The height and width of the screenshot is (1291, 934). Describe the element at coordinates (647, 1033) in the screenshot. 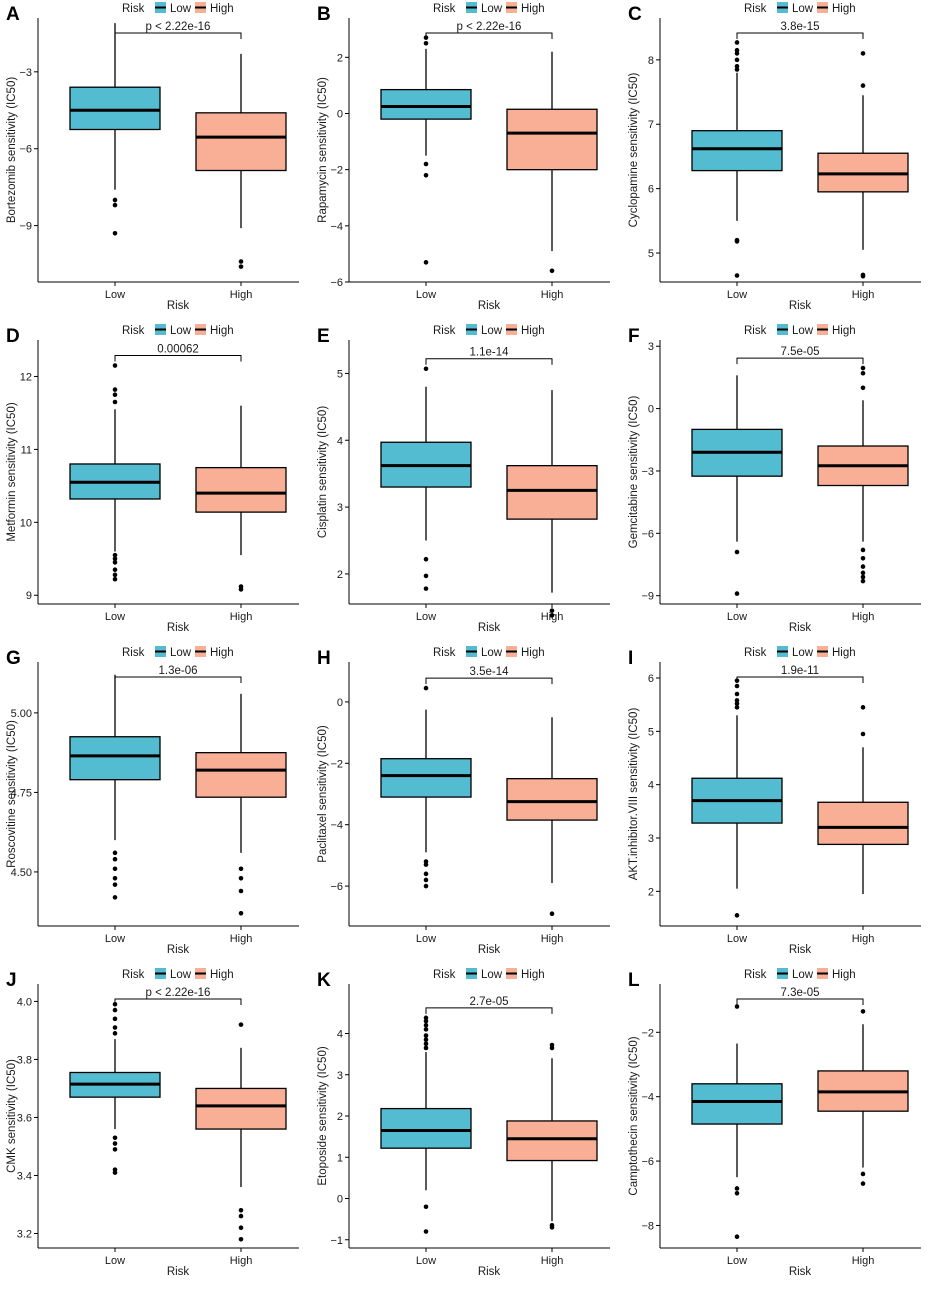

I see `y-tick-label: −2` at that location.